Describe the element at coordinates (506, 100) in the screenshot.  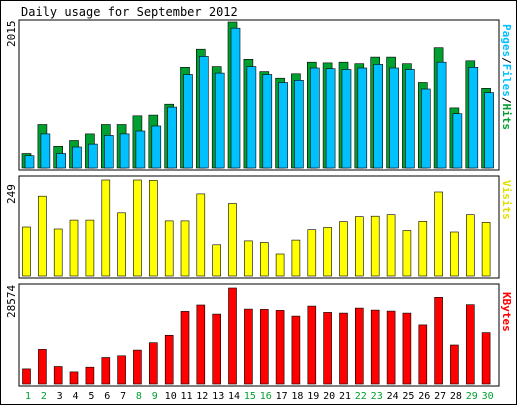
I see `legend-sep-2: /` at that location.